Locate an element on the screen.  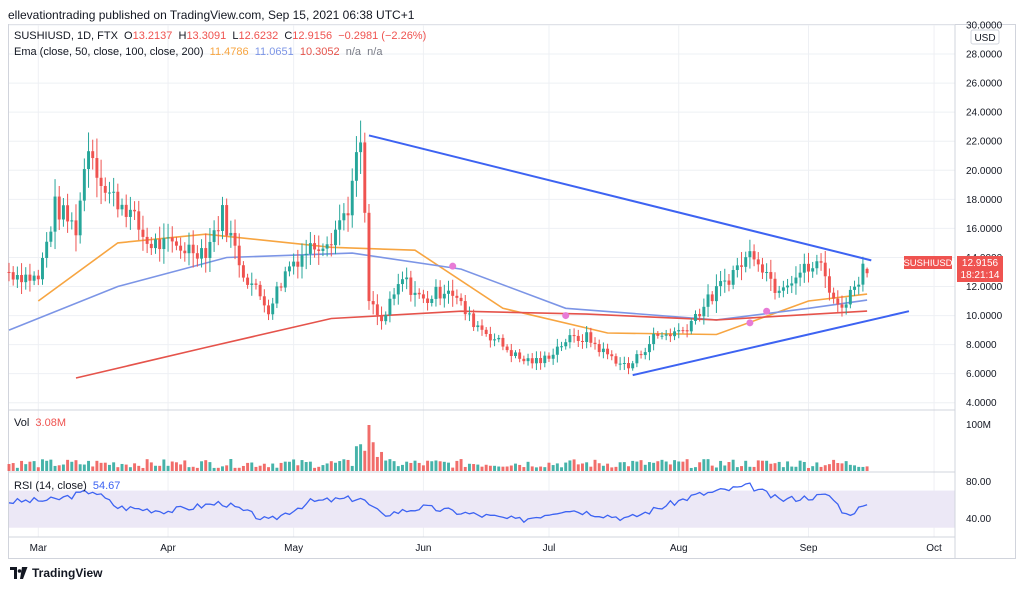
symbol-title: SUSHIUSD, 1D, FTX is located at coordinates (66, 36).